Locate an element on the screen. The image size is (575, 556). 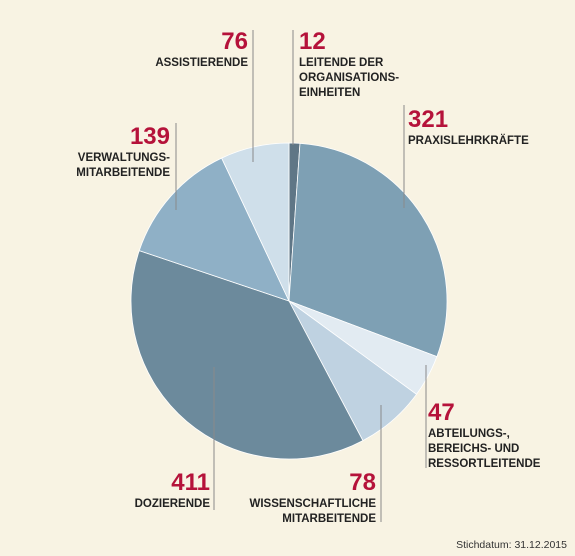
slice-label-0-line-0: LEITENDE DER is located at coordinates (341, 63).